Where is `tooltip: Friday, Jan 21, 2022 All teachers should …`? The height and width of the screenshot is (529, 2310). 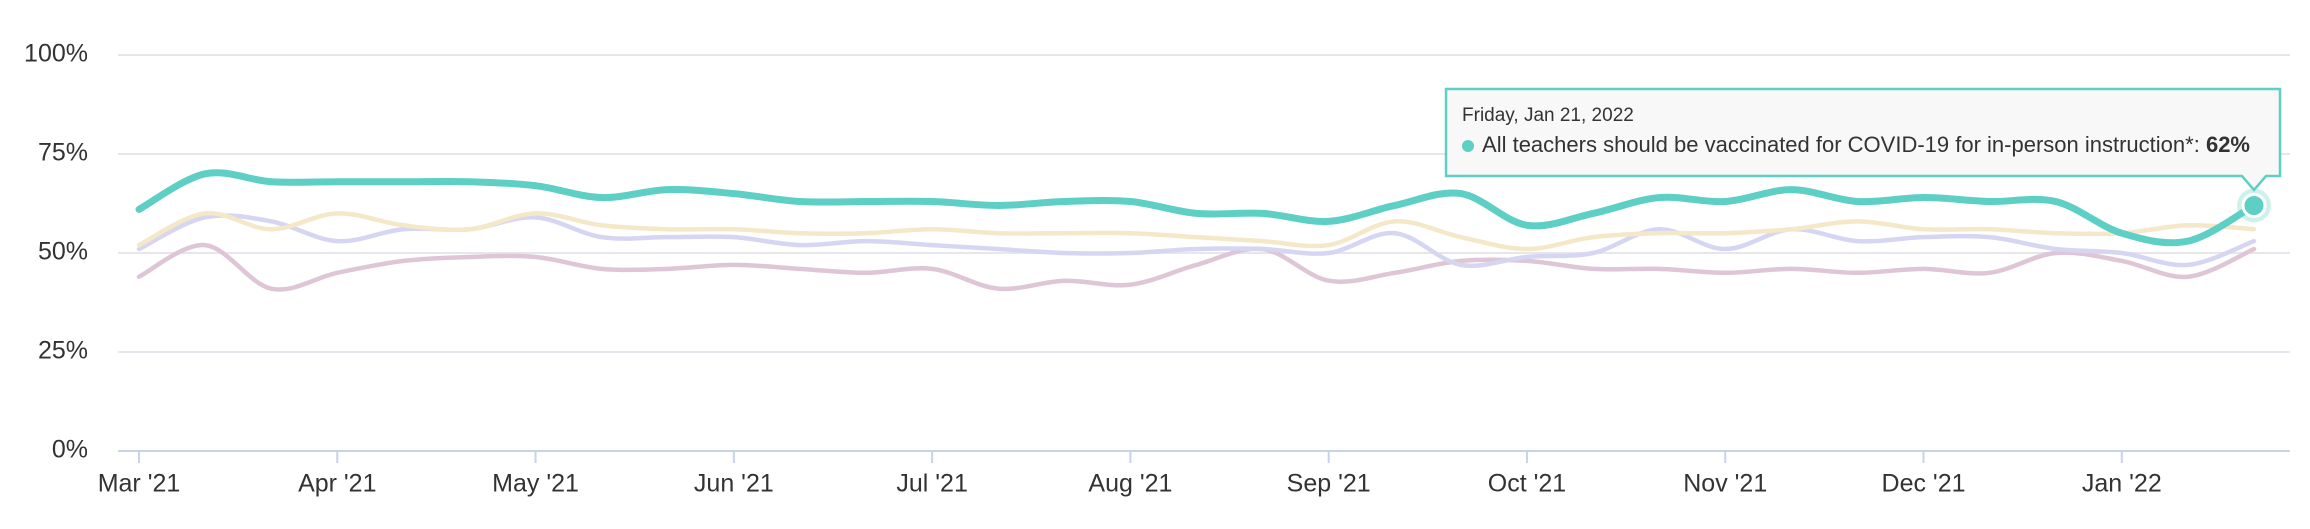
tooltip: Friday, Jan 21, 2022 All teachers should … is located at coordinates (1863, 139).